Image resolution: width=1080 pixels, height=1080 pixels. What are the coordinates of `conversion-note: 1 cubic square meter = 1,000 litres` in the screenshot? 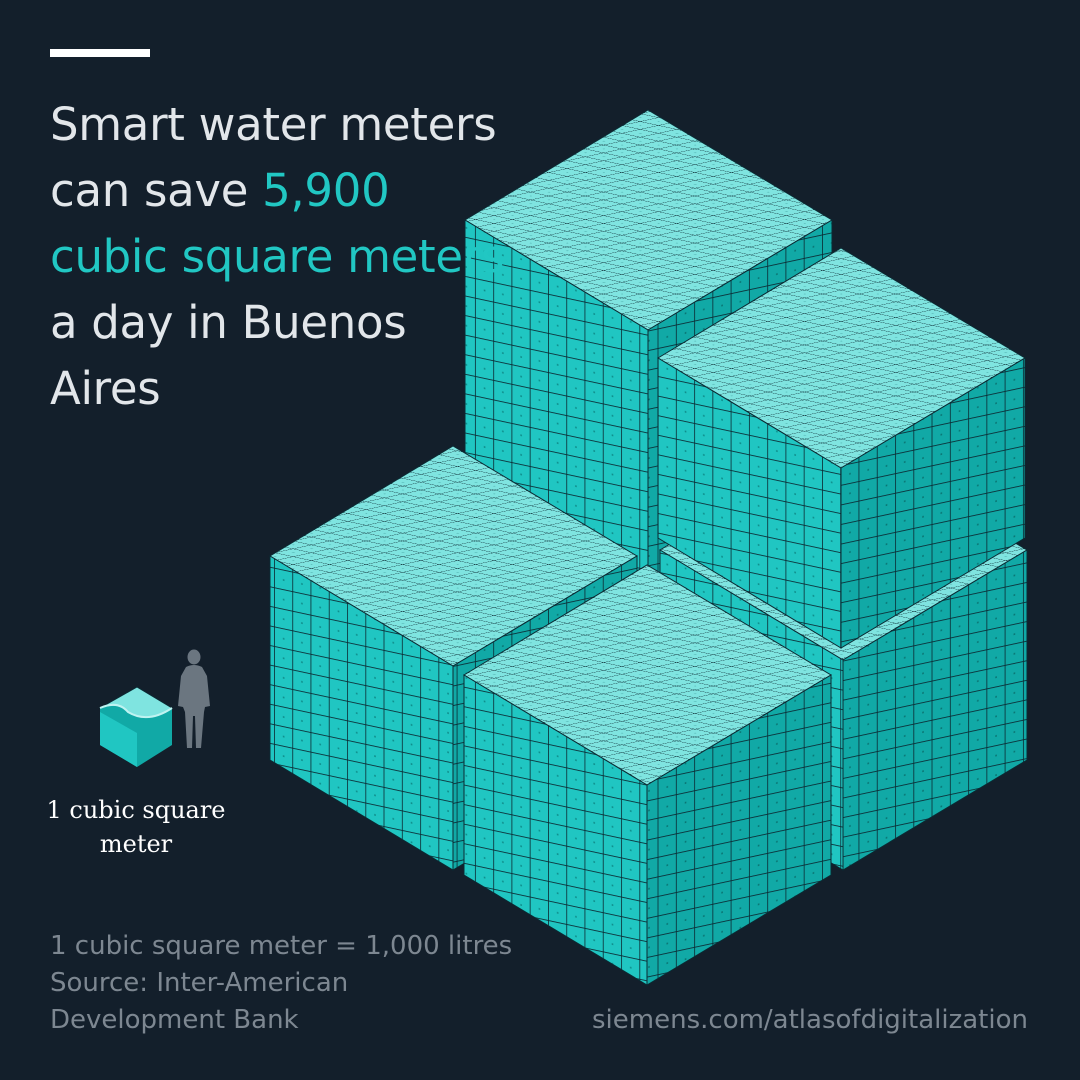 It's located at (281, 946).